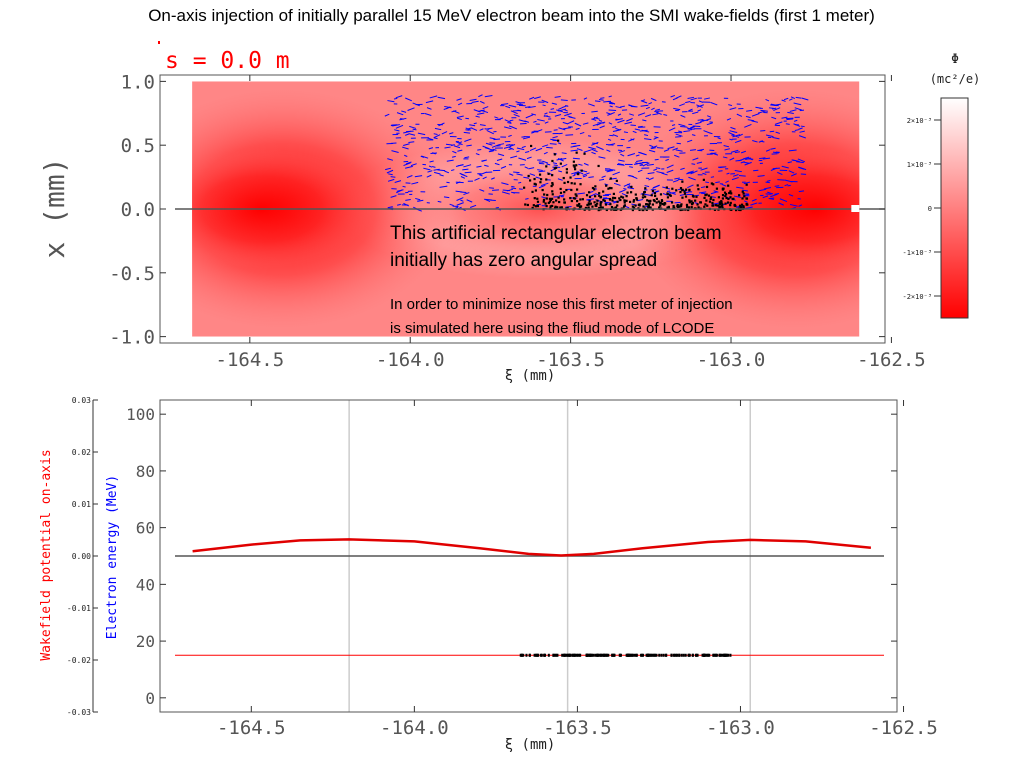  I want to click on x-axis-title: ξ (mm), so click(530, 376).